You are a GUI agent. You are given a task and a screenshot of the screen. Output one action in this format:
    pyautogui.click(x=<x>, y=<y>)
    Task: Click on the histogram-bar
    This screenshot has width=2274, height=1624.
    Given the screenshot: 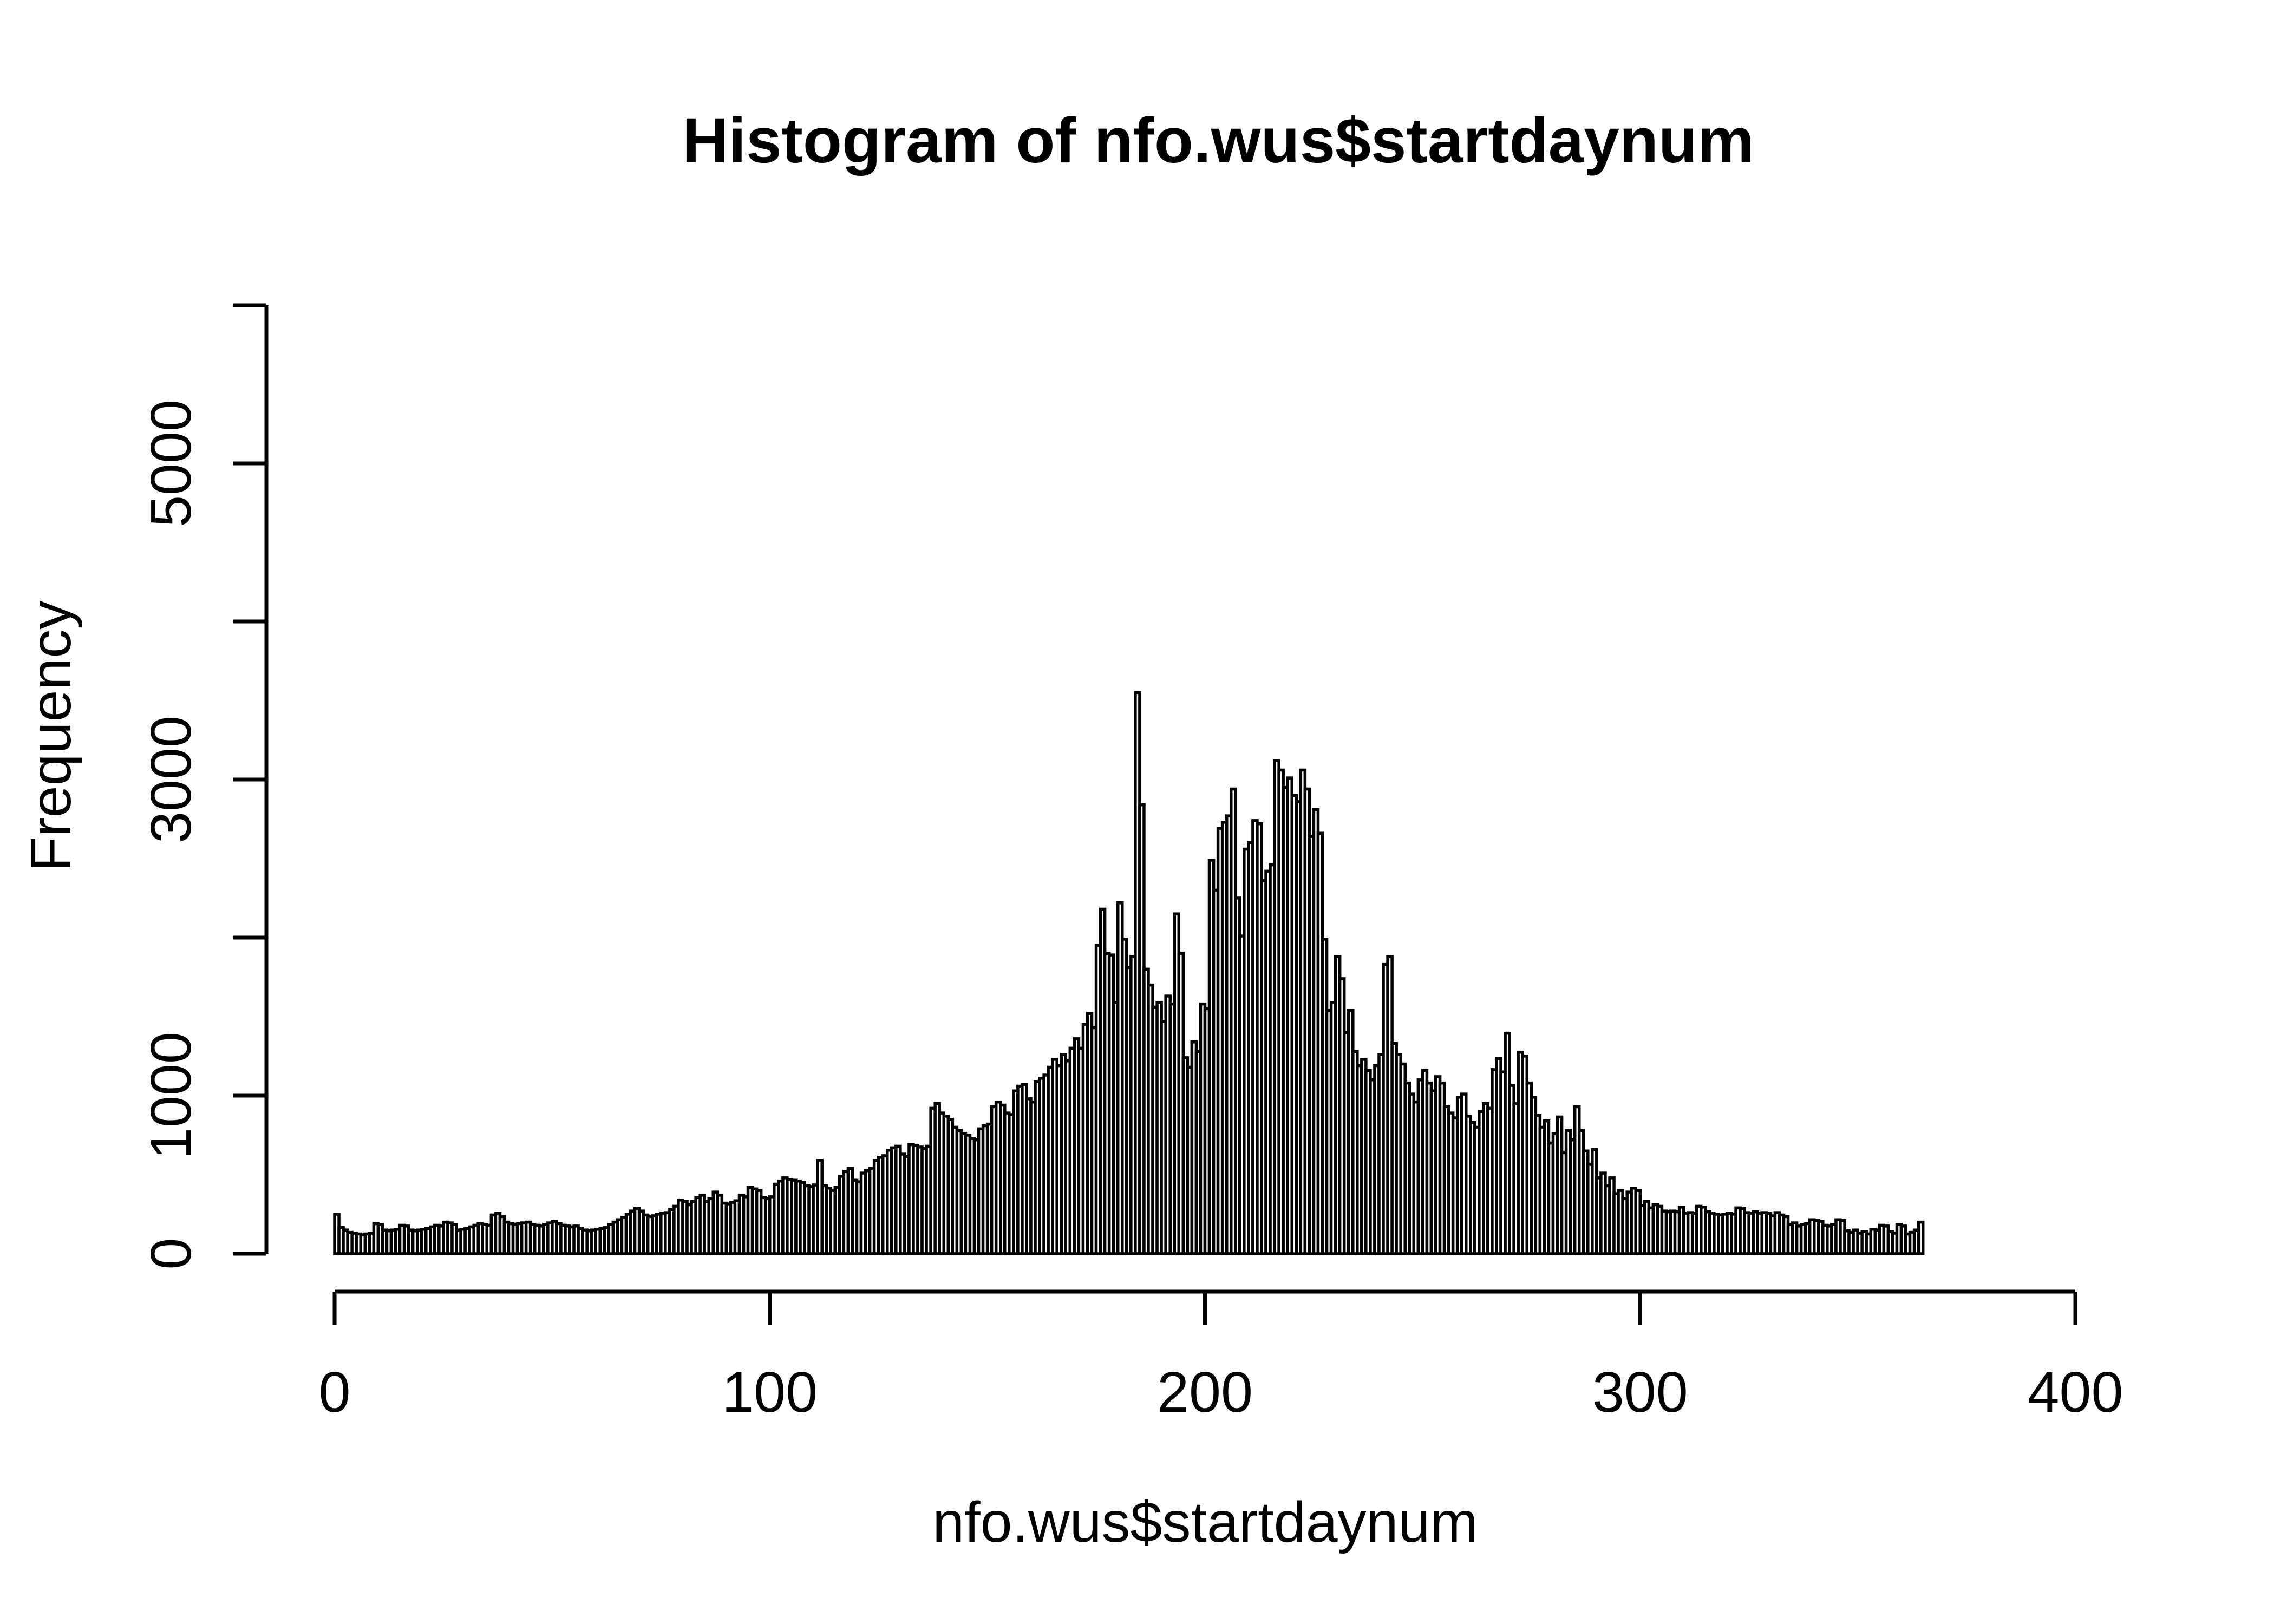 What is the action you would take?
    pyautogui.click(x=1921, y=1237)
    